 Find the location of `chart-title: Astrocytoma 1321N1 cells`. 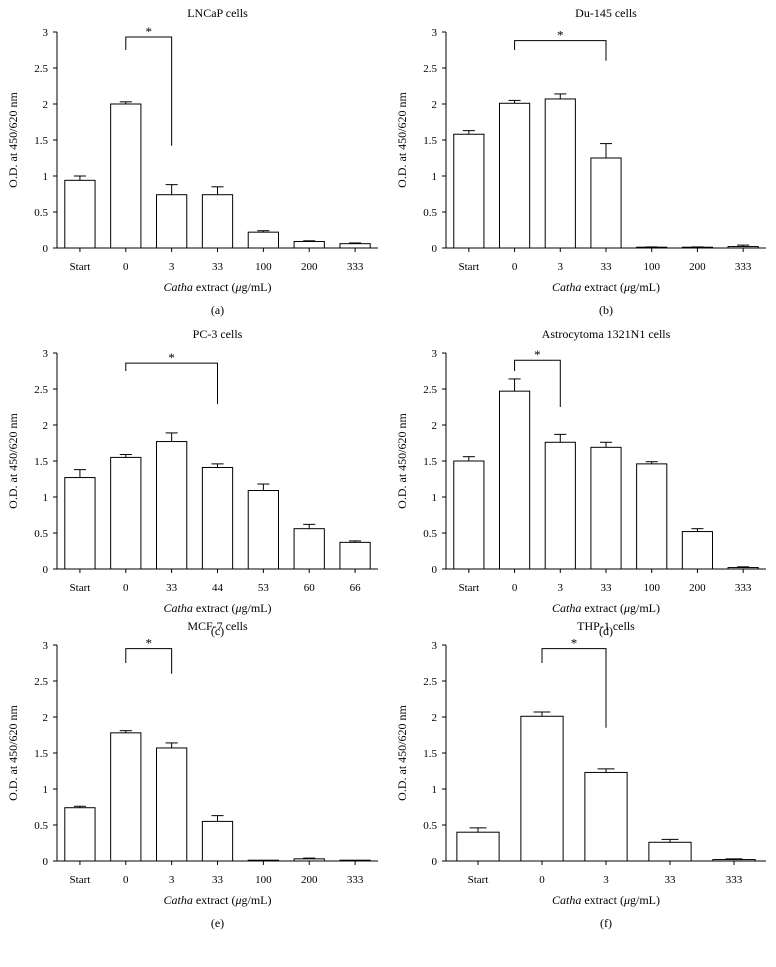

chart-title: Astrocytoma 1321N1 cells is located at coordinates (606, 334).